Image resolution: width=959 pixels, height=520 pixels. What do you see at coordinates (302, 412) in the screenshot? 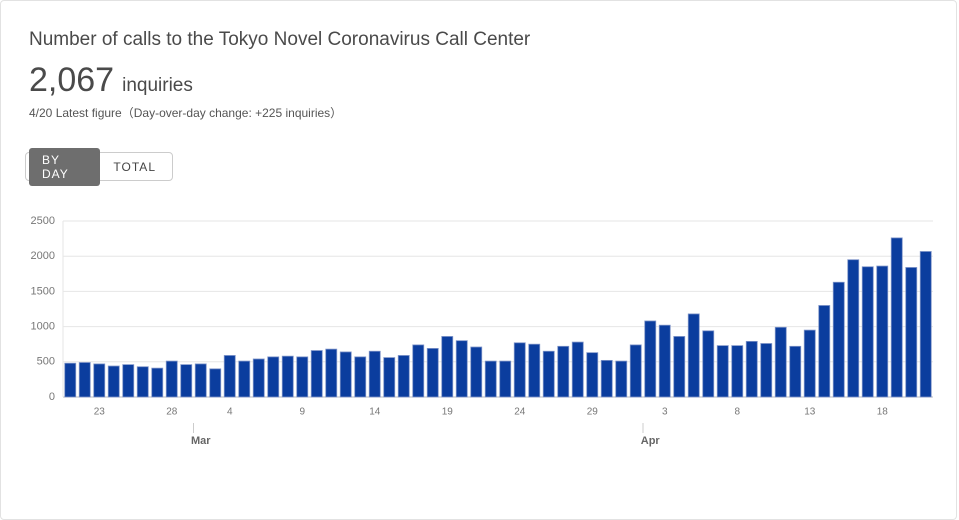
I see `x-tick-label: 9` at bounding box center [302, 412].